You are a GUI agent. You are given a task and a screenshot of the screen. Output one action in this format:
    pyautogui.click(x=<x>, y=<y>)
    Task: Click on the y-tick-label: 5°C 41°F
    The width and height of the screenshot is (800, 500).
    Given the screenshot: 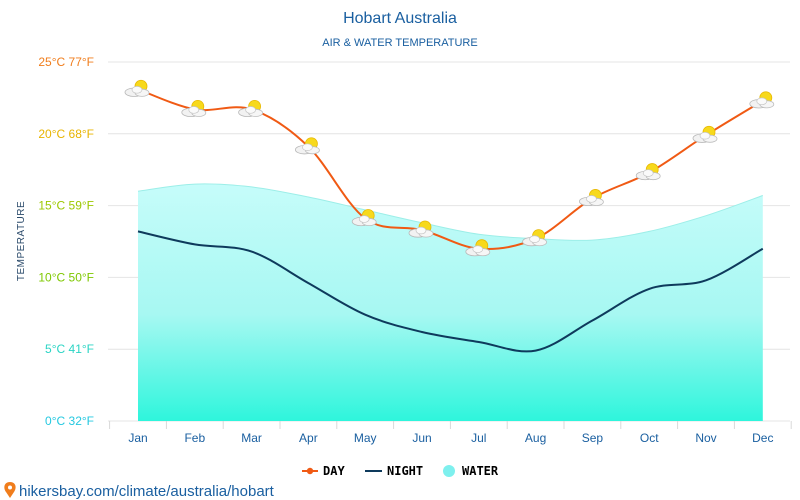 What is the action you would take?
    pyautogui.click(x=69, y=349)
    